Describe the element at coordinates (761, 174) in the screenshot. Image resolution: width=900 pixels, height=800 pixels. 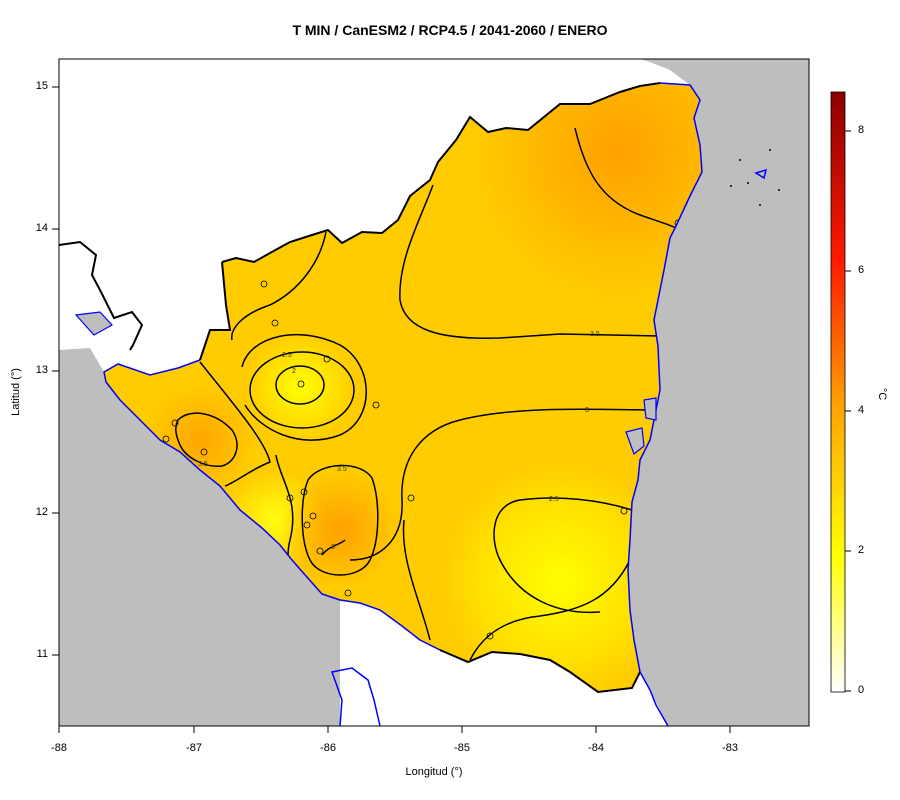
I see `island` at that location.